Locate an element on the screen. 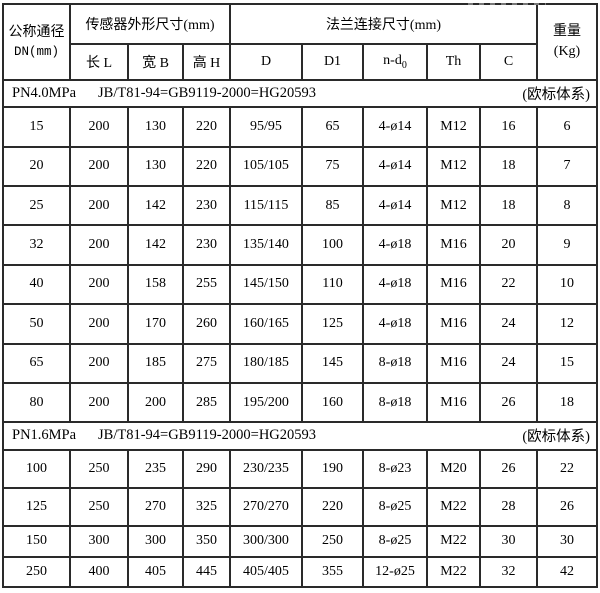 The width and height of the screenshot is (600, 593). table-cell: 105/105 is located at coordinates (266, 166).